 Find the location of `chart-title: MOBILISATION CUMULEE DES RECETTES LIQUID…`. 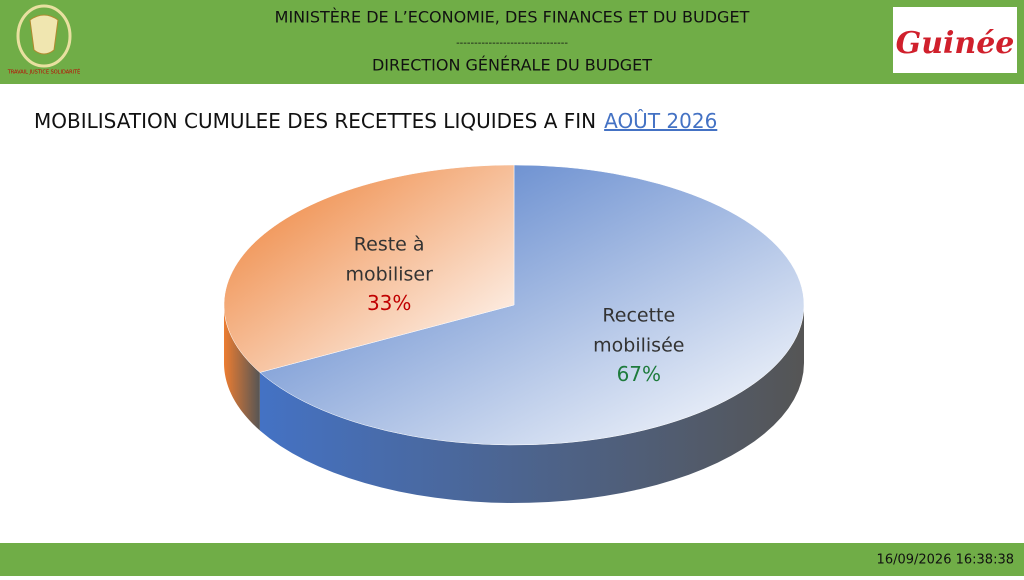

chart-title: MOBILISATION CUMULEE DES RECETTES LIQUID… is located at coordinates (375, 121).